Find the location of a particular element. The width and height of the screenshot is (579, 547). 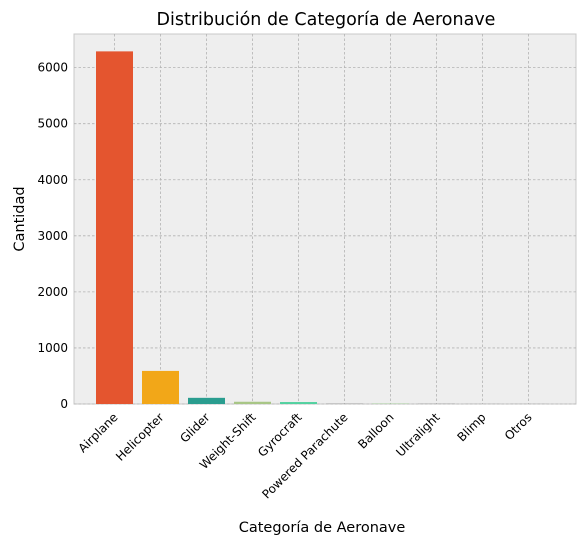

x-tick-label: Helicopter is located at coordinates (140, 437).